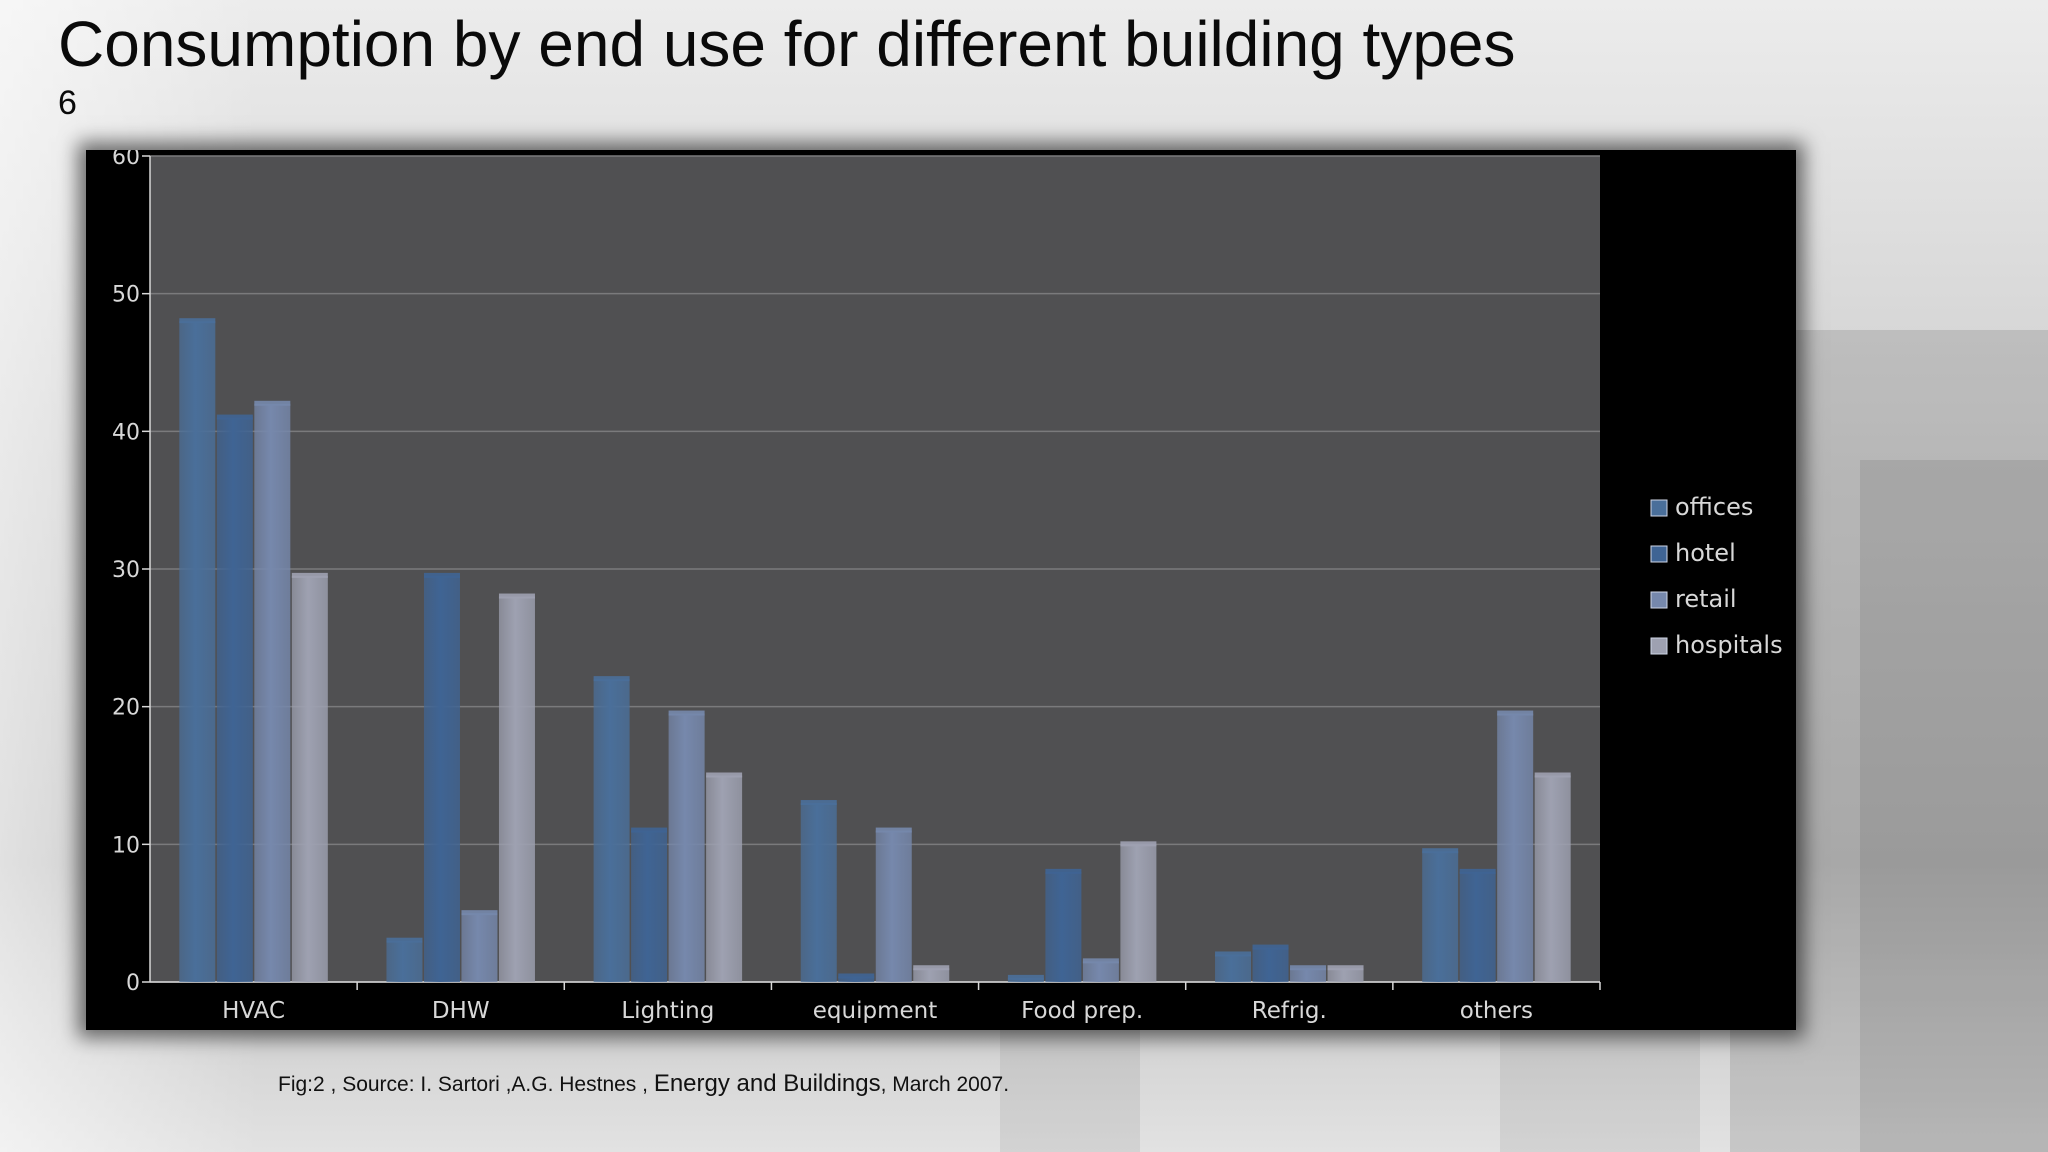 Image resolution: width=2048 pixels, height=1152 pixels. Describe the element at coordinates (611, 830) in the screenshot. I see `bar-offices-lighting` at that location.